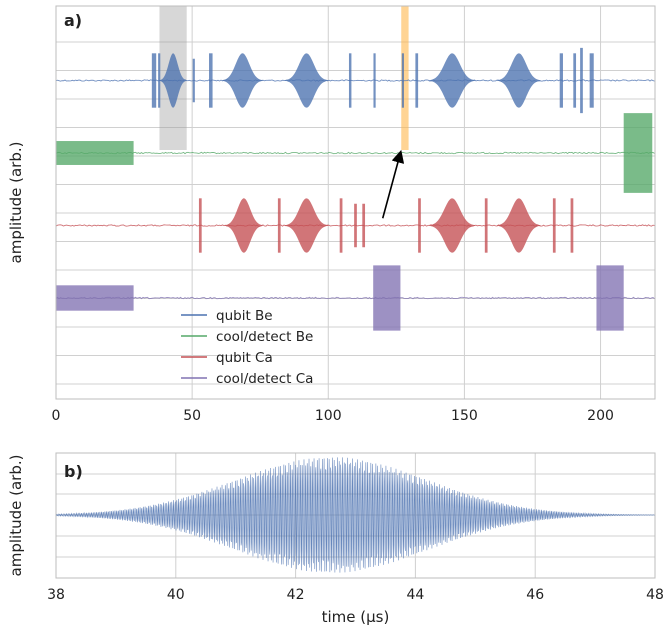 The width and height of the screenshot is (664, 628). What do you see at coordinates (264, 337) in the screenshot?
I see `legend-entry: cool/detect Be` at bounding box center [264, 337].